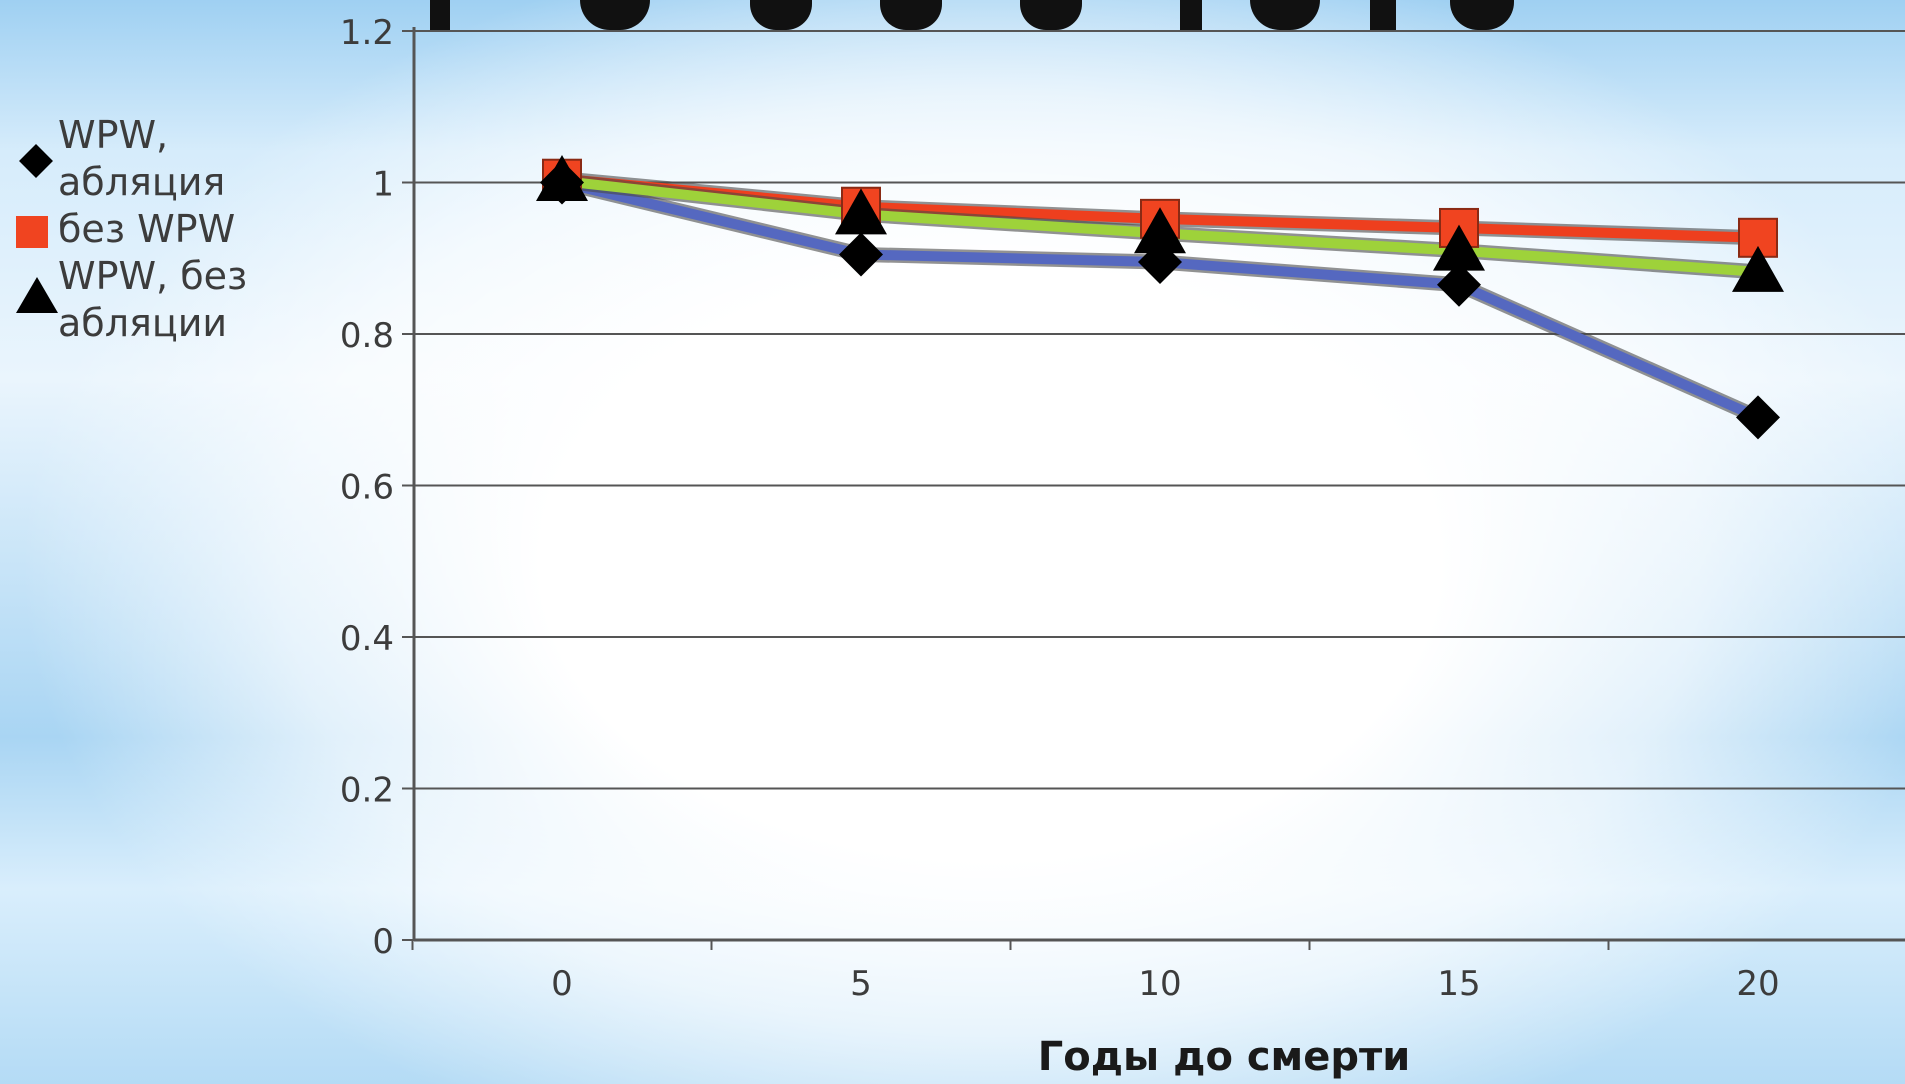  I want to click on y-tick-labels: 0 0.2 0.4 0.6 0.8 1 1.2, so click(367, 487).